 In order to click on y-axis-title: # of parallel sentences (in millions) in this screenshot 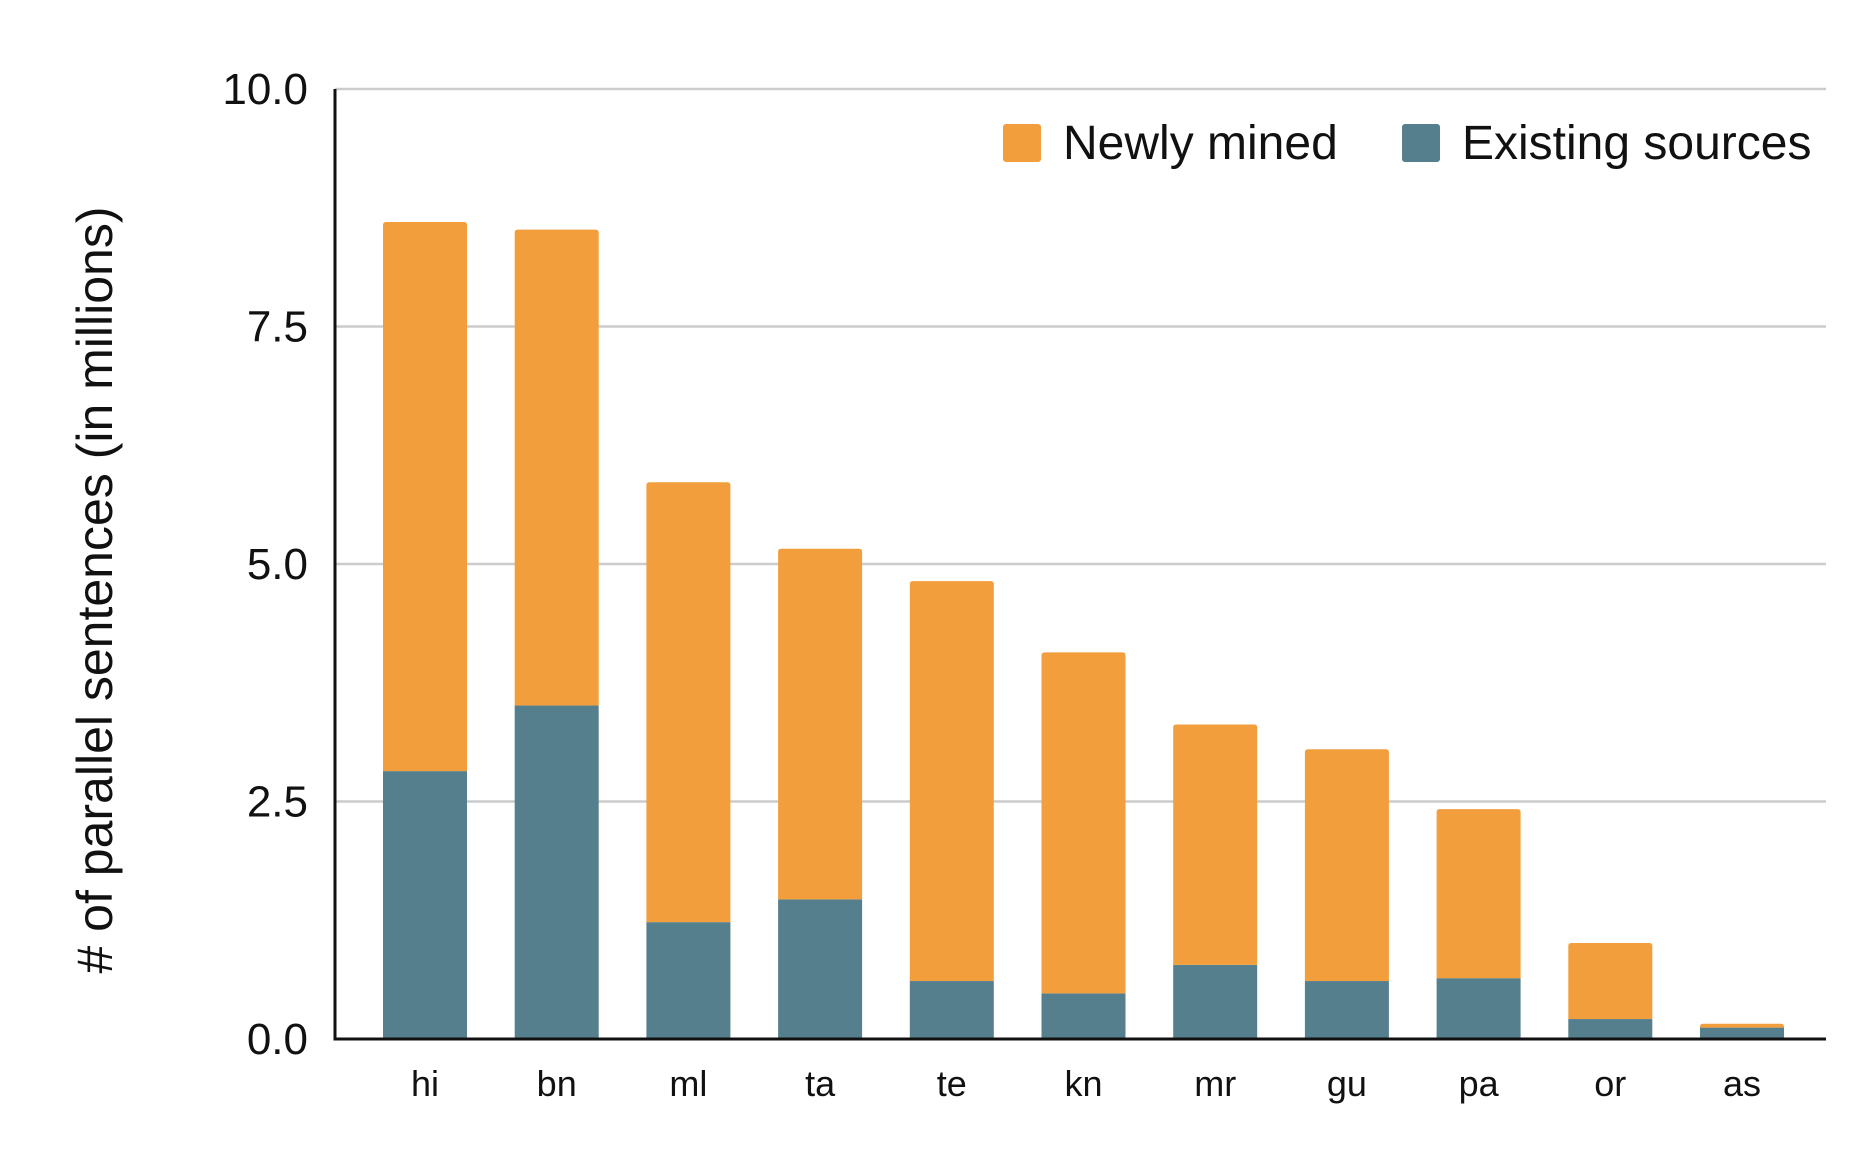, I will do `click(95, 589)`.